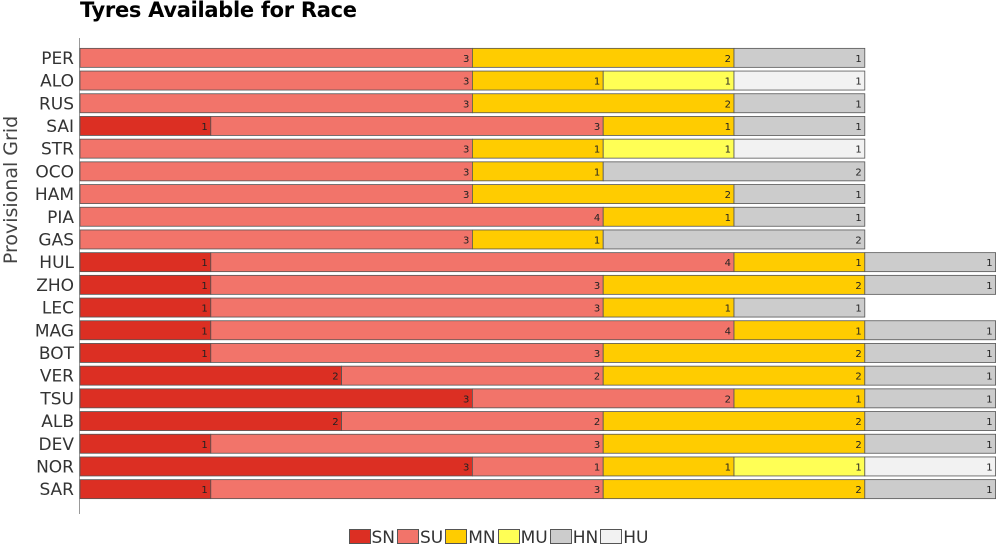 The width and height of the screenshot is (997, 548). I want to click on chart-title: Tyres Available for Race, so click(218, 11).